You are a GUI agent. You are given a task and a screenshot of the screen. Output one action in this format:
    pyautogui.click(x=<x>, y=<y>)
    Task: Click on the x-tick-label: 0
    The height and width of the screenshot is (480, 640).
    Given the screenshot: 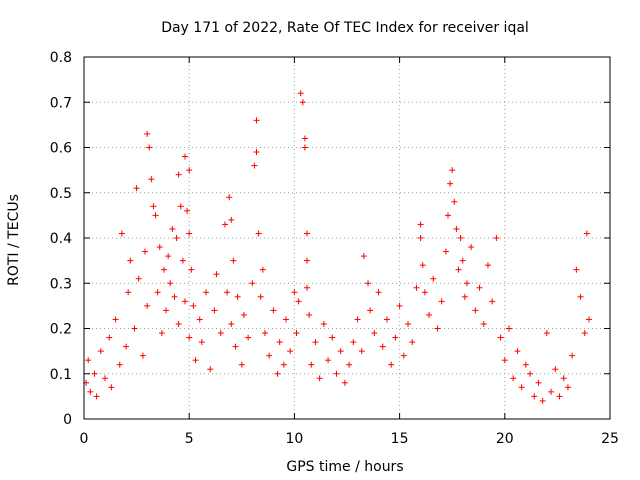 What is the action you would take?
    pyautogui.click(x=84, y=439)
    